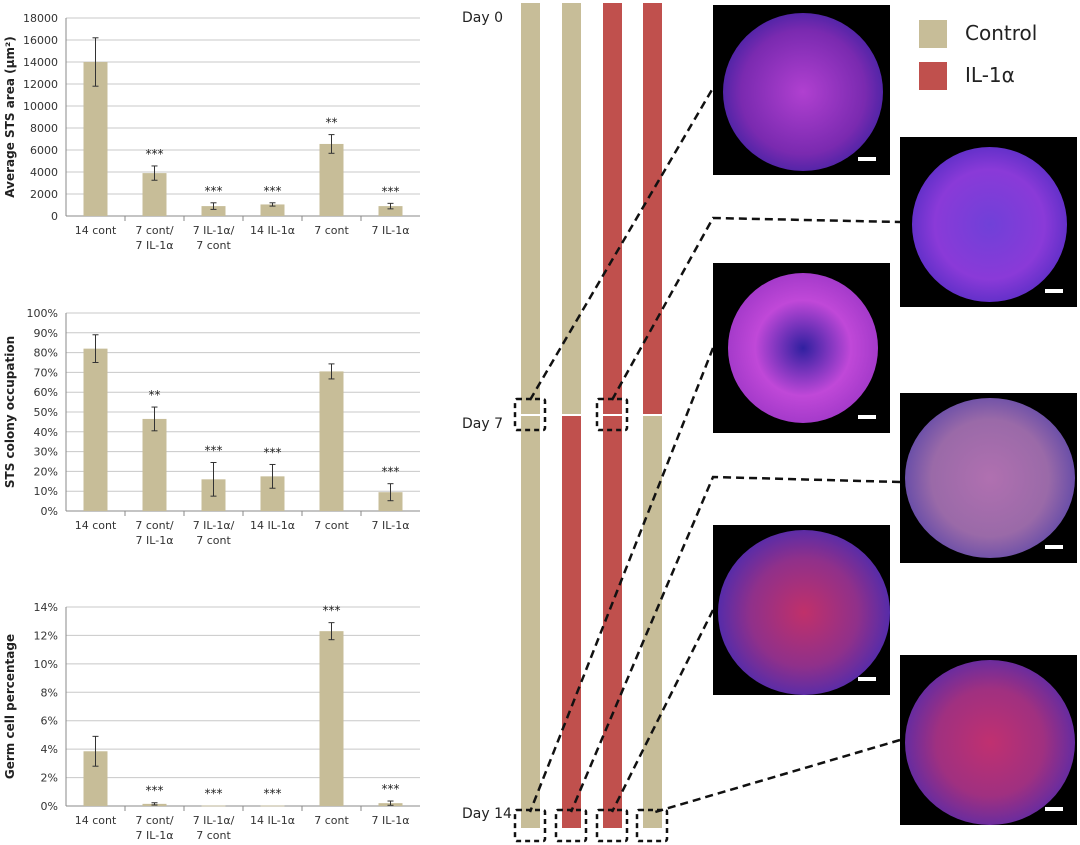 This screenshot has height=845, width=1080. Describe the element at coordinates (801, 348) in the screenshot. I see `micrograph-7-il1a-7-cont` at that location.